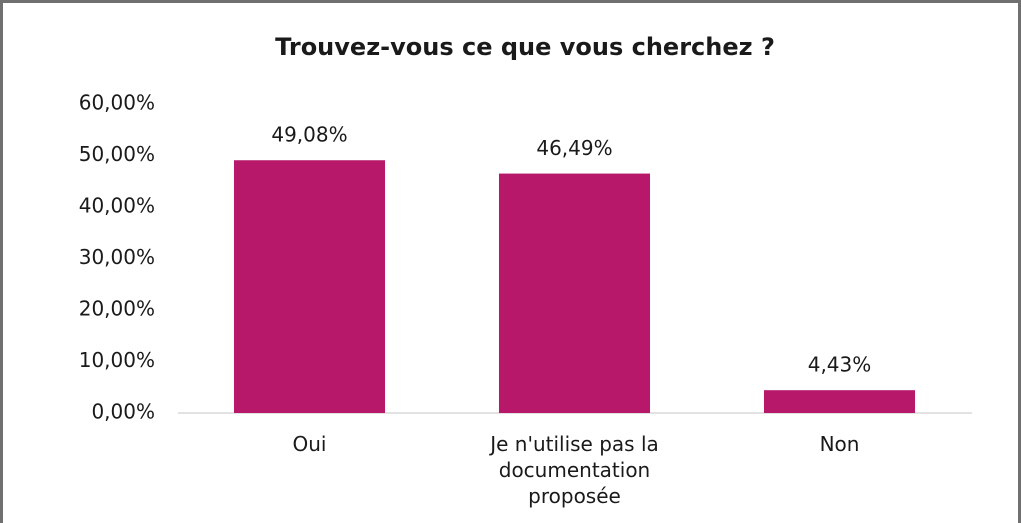 This screenshot has height=523, width=1021. Describe the element at coordinates (117, 309) in the screenshot. I see `y-tick-label: 20,00%` at that location.